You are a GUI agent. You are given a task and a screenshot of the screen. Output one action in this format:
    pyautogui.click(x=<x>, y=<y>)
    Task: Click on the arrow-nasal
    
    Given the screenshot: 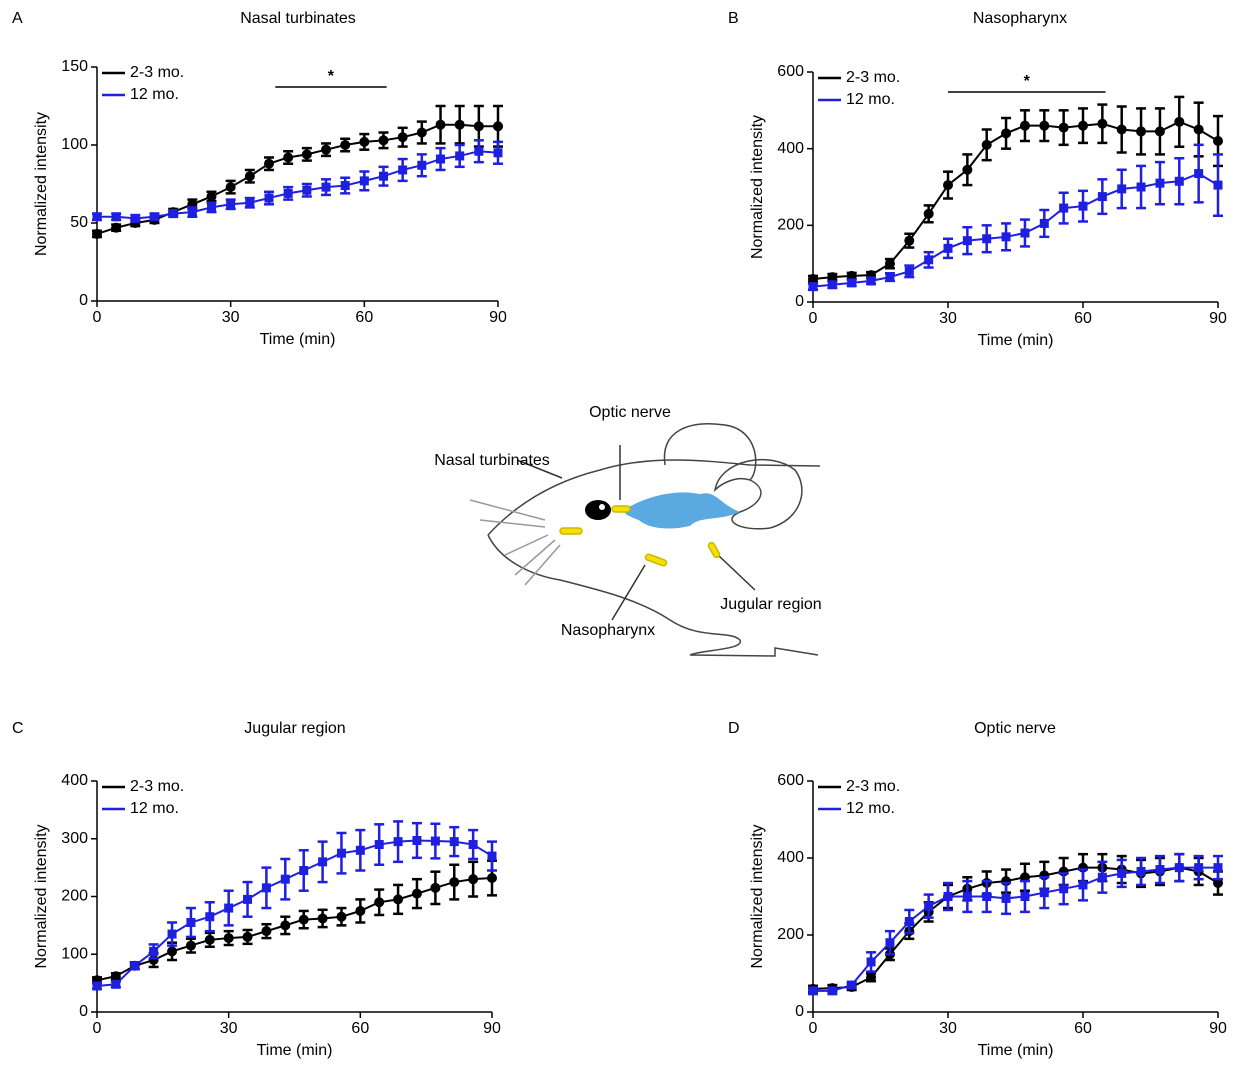 What is the action you would take?
    pyautogui.click(x=539, y=469)
    